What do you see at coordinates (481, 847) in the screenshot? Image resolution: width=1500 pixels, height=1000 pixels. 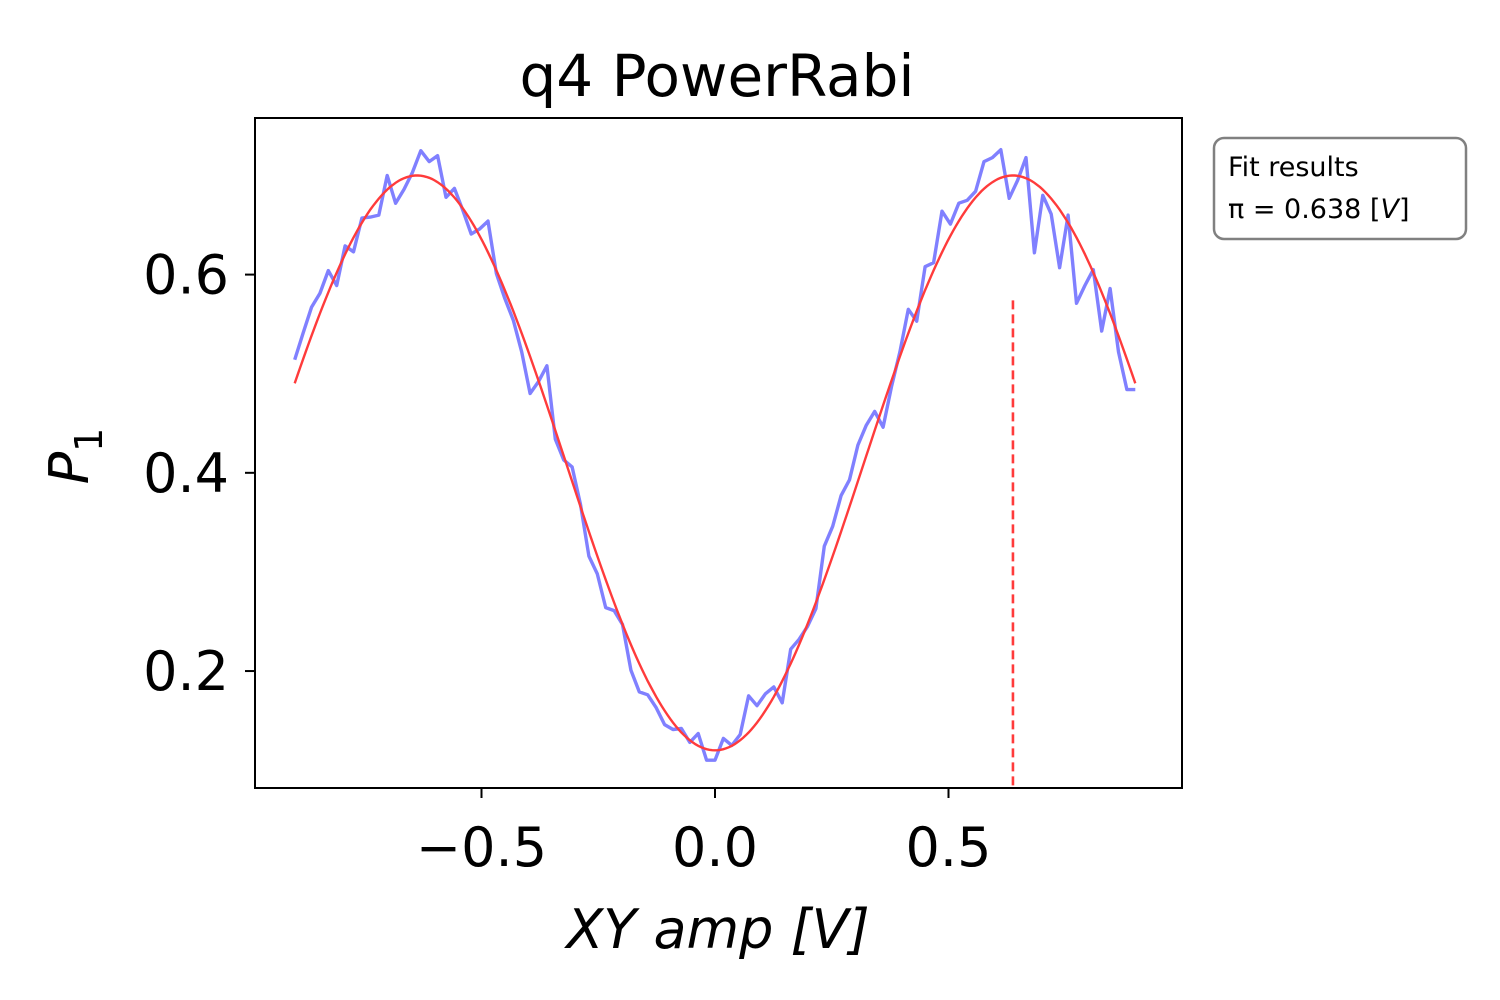 I see `x-tick-label: −0.5` at bounding box center [481, 847].